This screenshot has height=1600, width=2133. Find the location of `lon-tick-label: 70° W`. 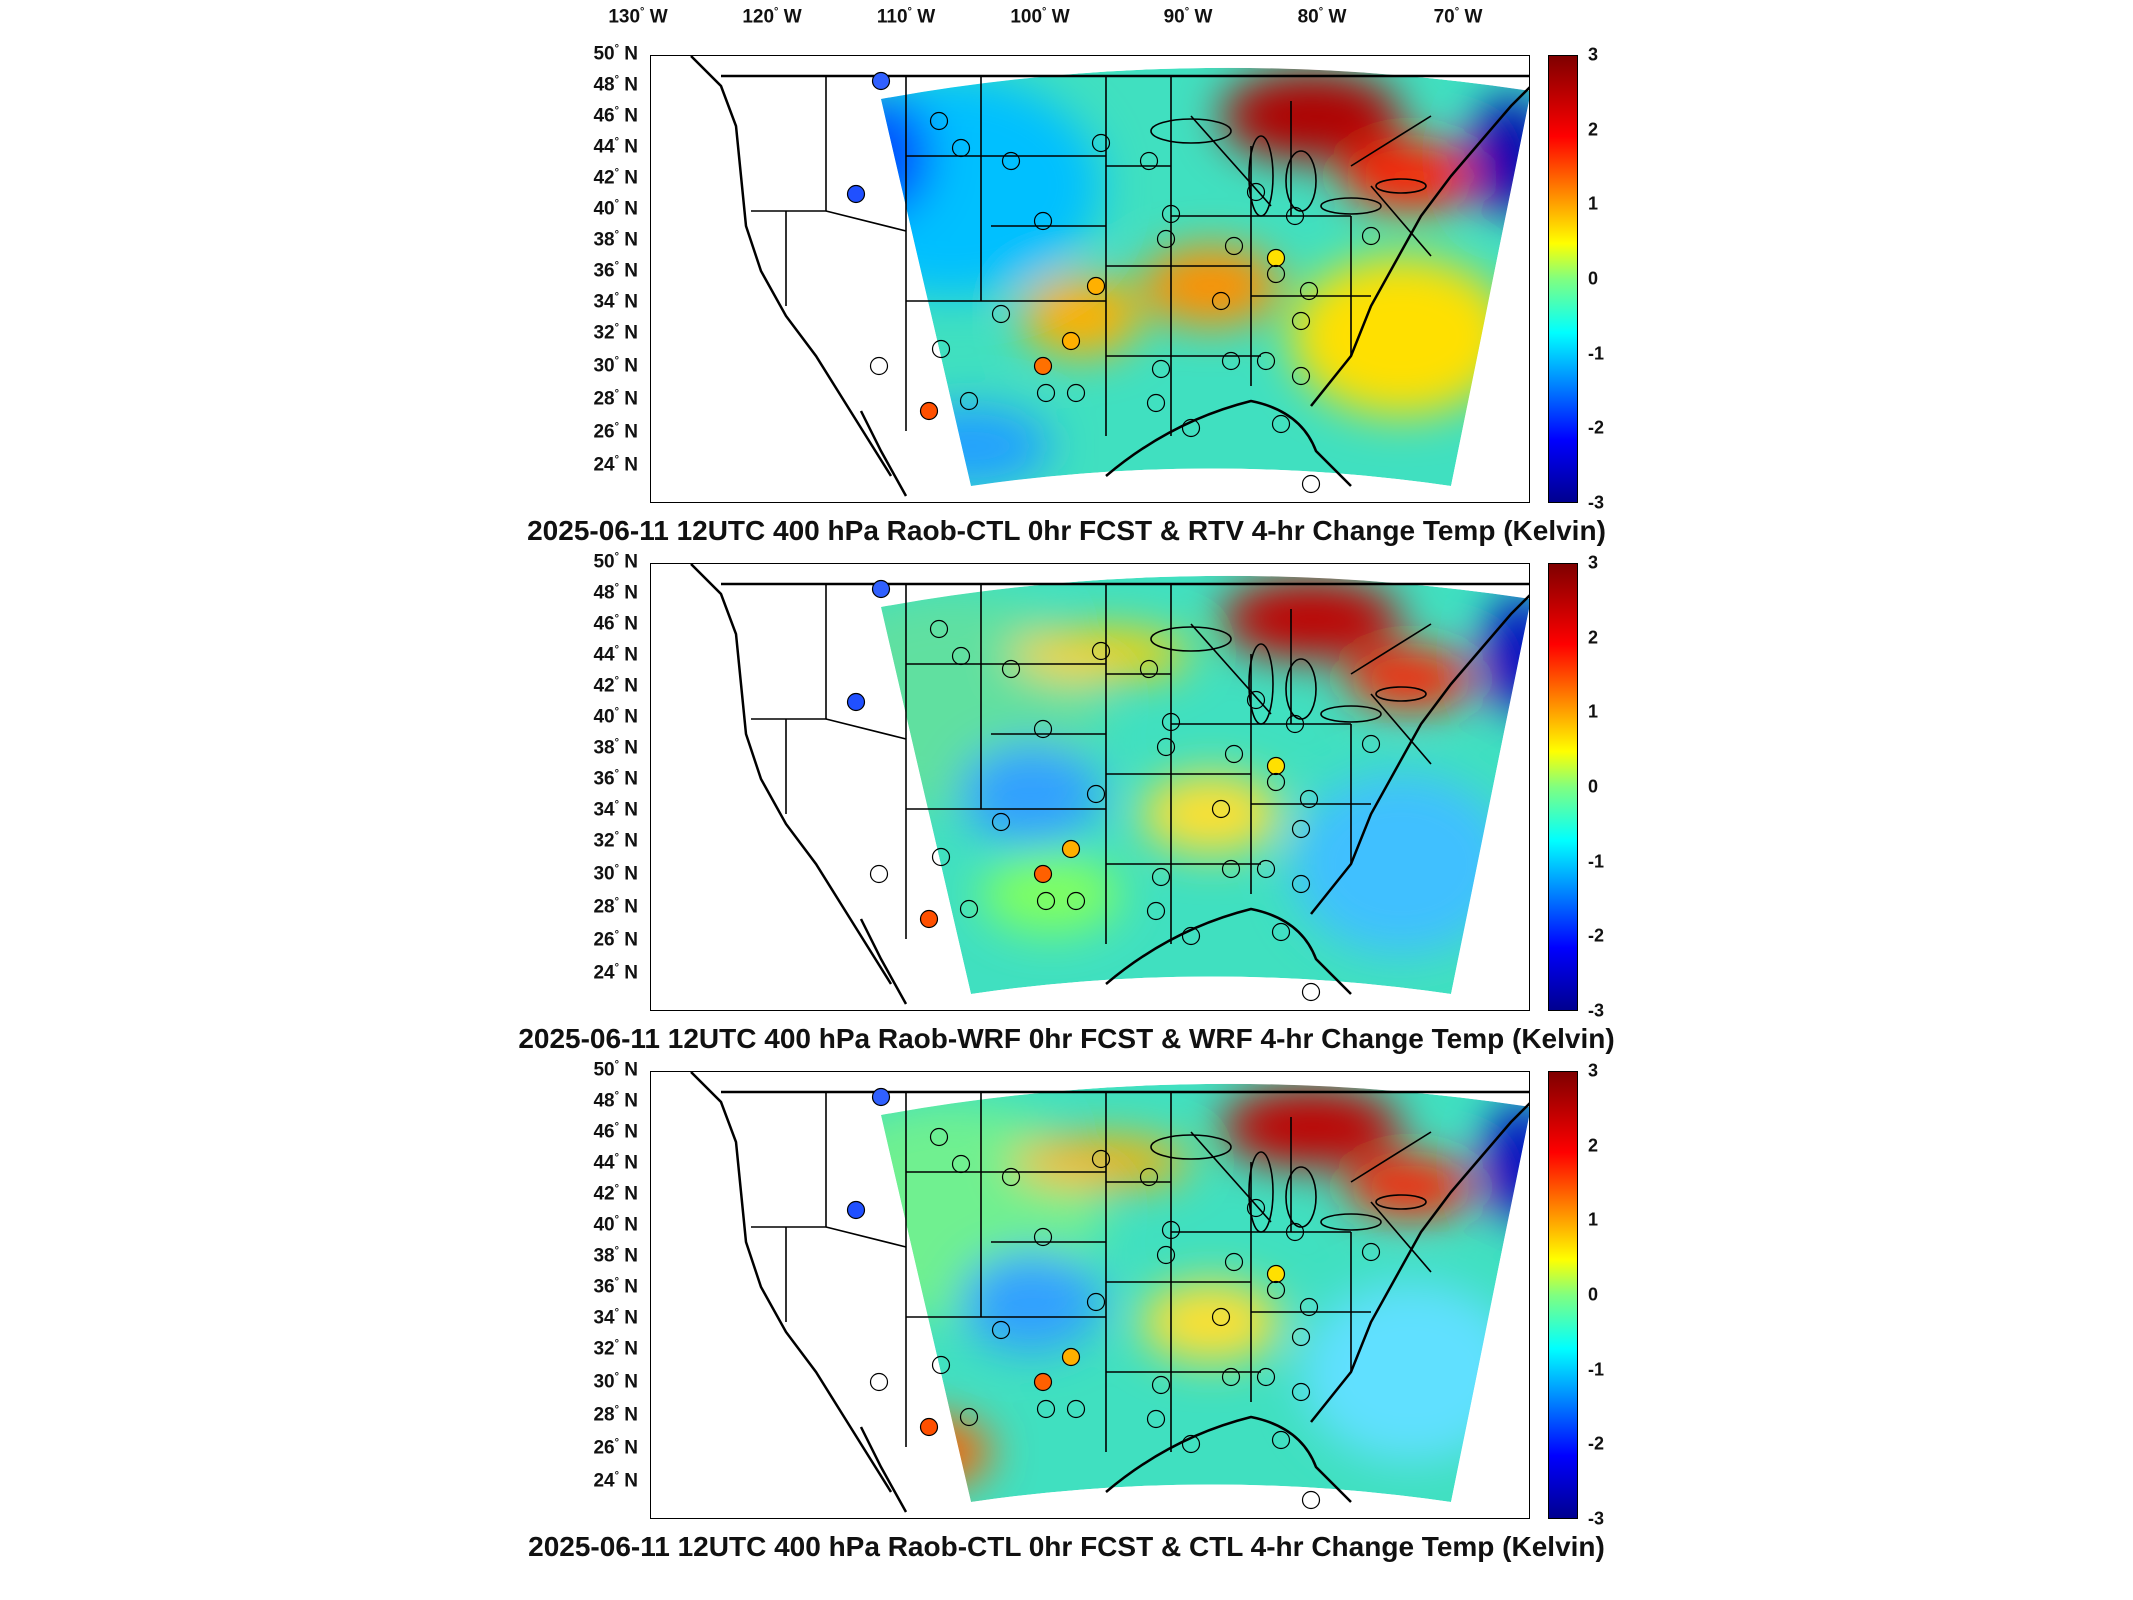

lon-tick-label: 70° W is located at coordinates (1458, 17).